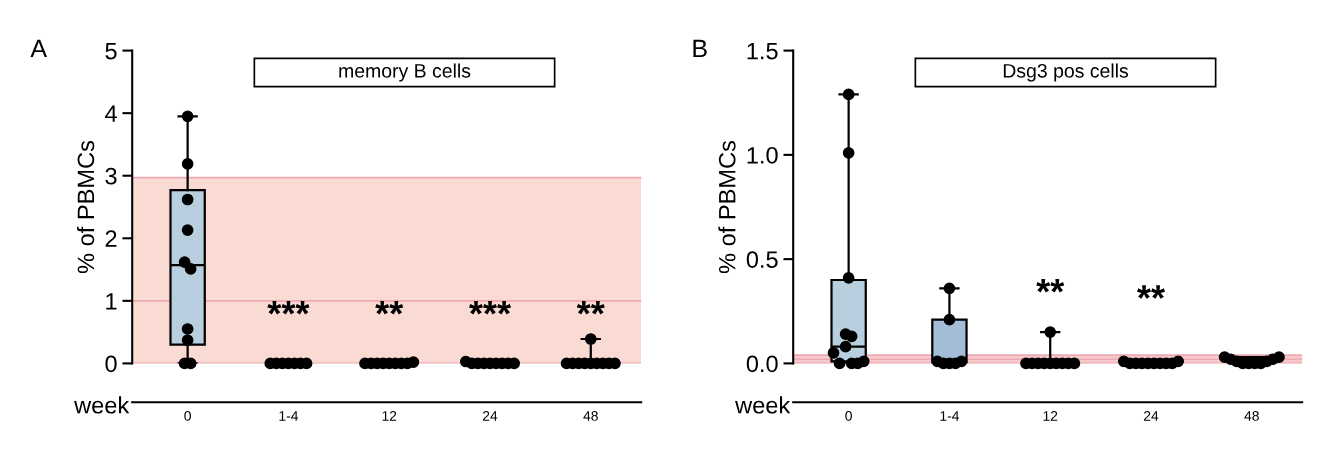 This screenshot has width=1322, height=460. Describe the element at coordinates (39, 48) in the screenshot. I see `text: A` at that location.